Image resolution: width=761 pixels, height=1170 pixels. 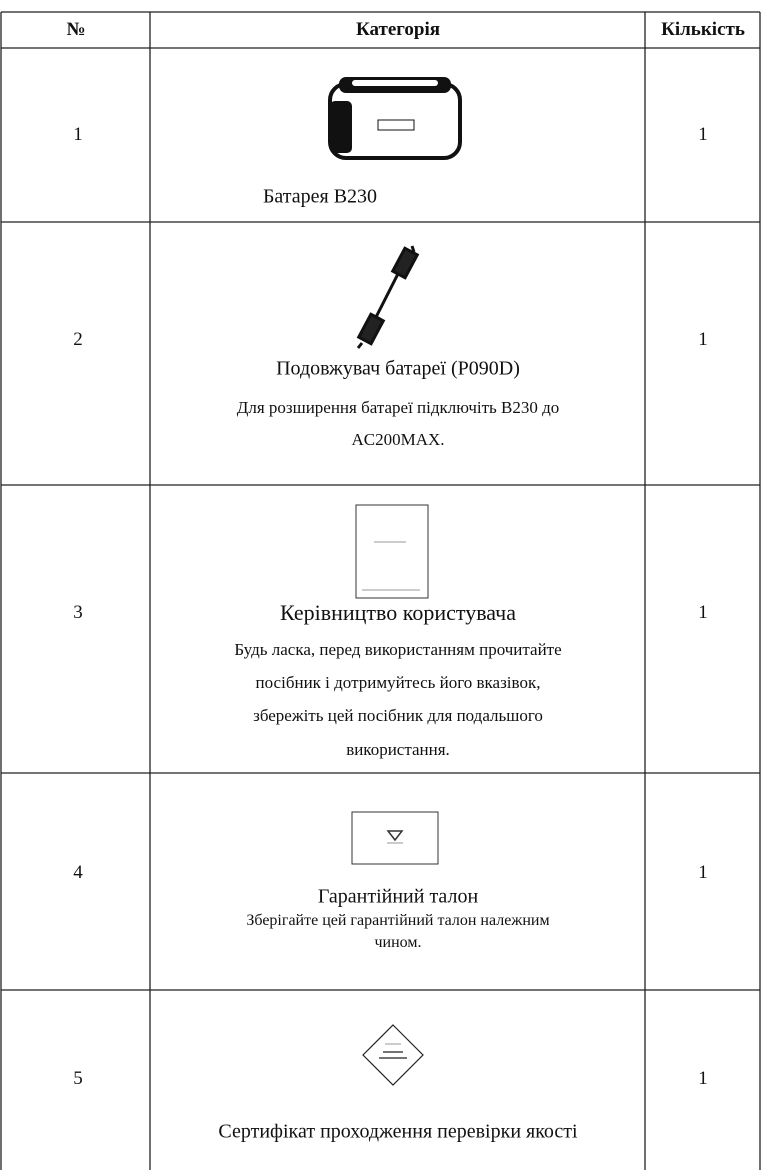 What do you see at coordinates (392, 551) in the screenshot?
I see `manual-icon` at bounding box center [392, 551].